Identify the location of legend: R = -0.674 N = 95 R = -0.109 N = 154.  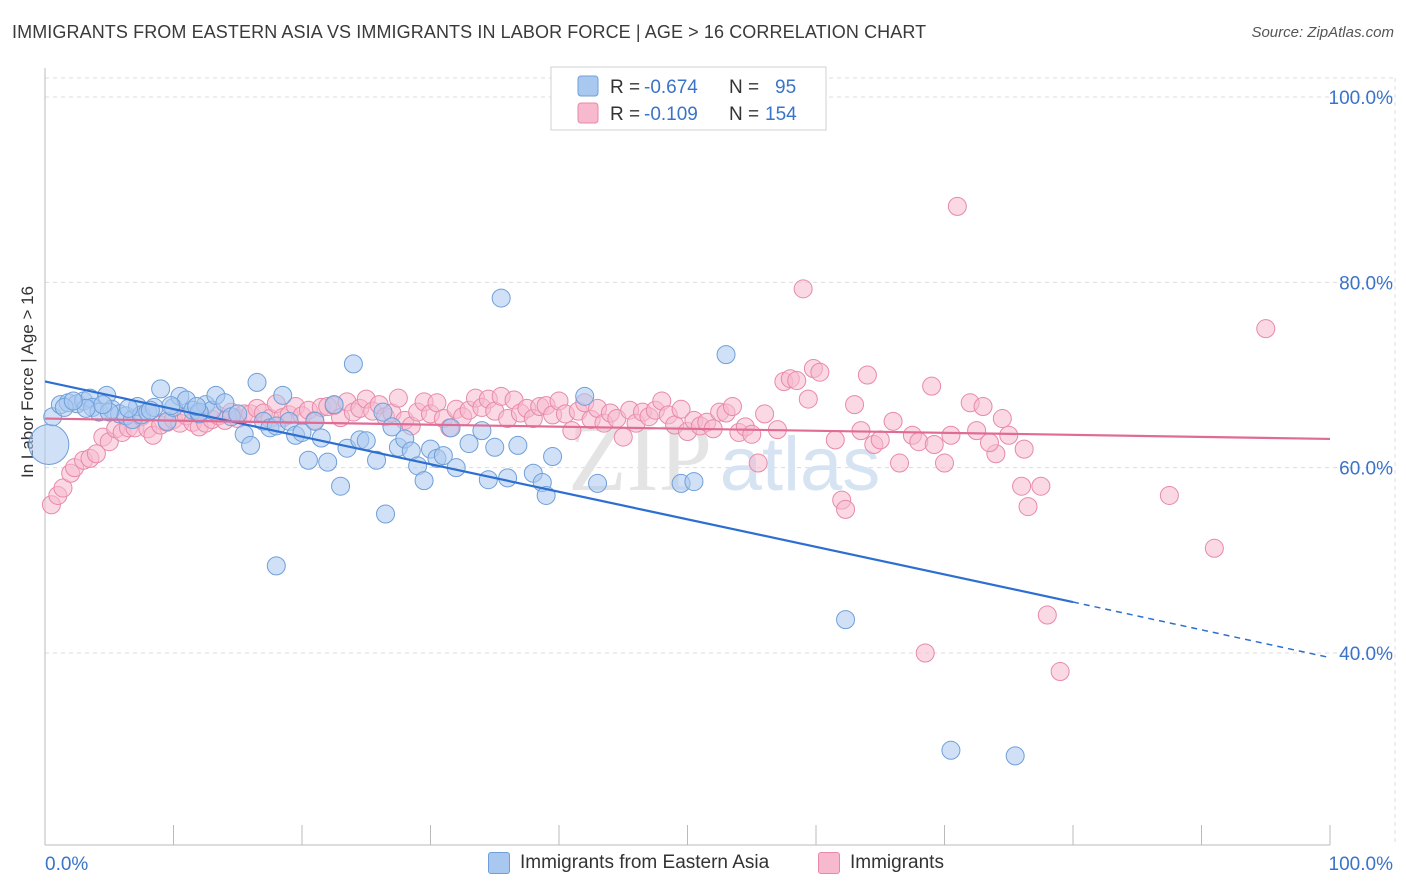
(688, 98).